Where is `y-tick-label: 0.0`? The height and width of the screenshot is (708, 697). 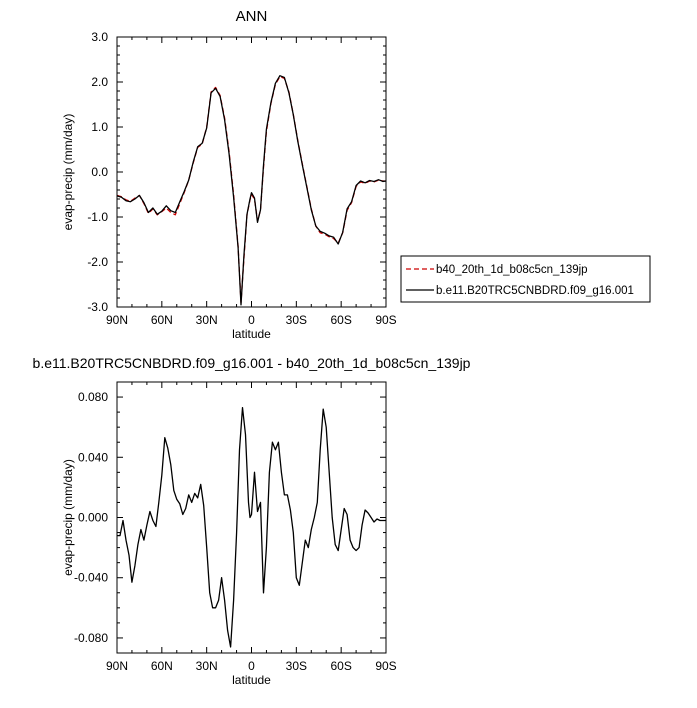
y-tick-label: 0.0 is located at coordinates (99, 172).